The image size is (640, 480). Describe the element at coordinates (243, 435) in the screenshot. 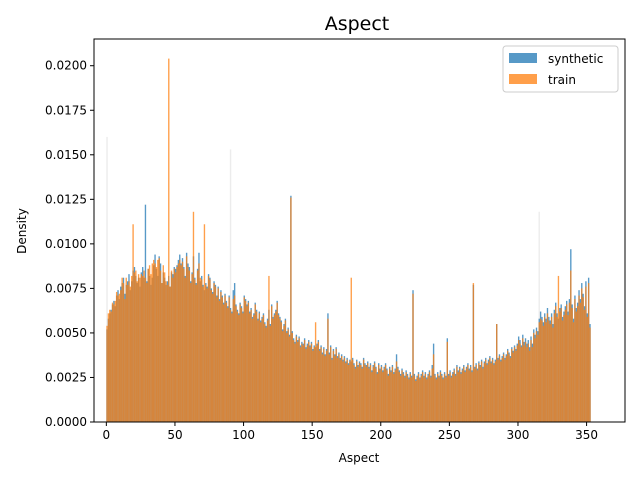

I see `x-tick-label: 100` at that location.